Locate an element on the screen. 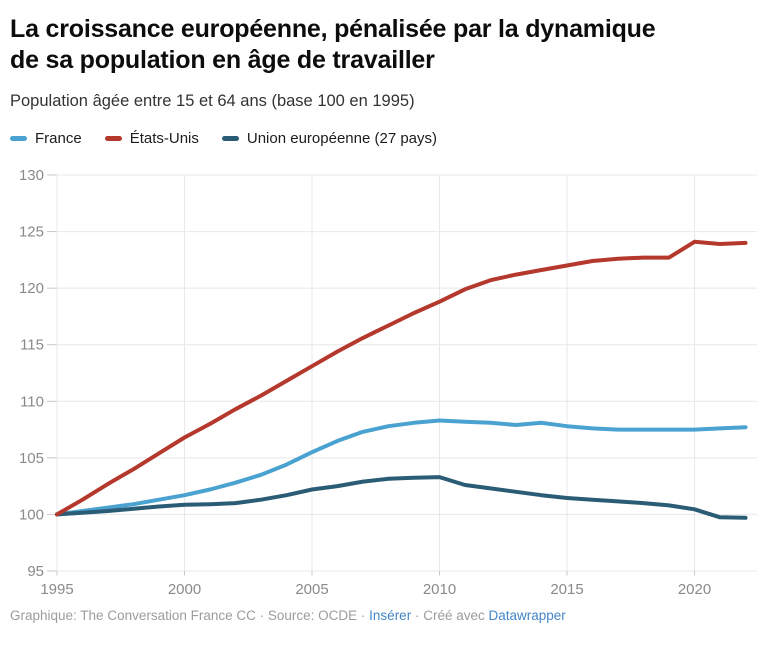 The width and height of the screenshot is (768, 648). y-axis-label: 125 is located at coordinates (31, 232).